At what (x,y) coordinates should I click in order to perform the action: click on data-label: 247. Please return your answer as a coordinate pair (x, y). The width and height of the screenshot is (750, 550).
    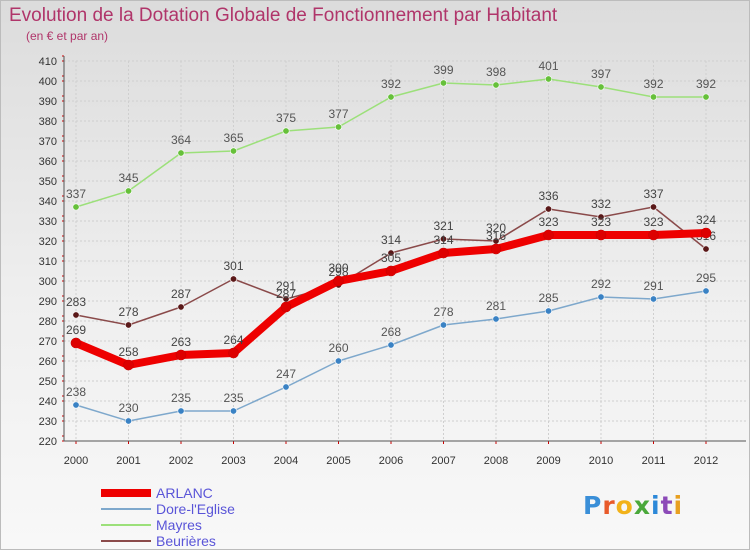
    Looking at the image, I should click on (286, 374).